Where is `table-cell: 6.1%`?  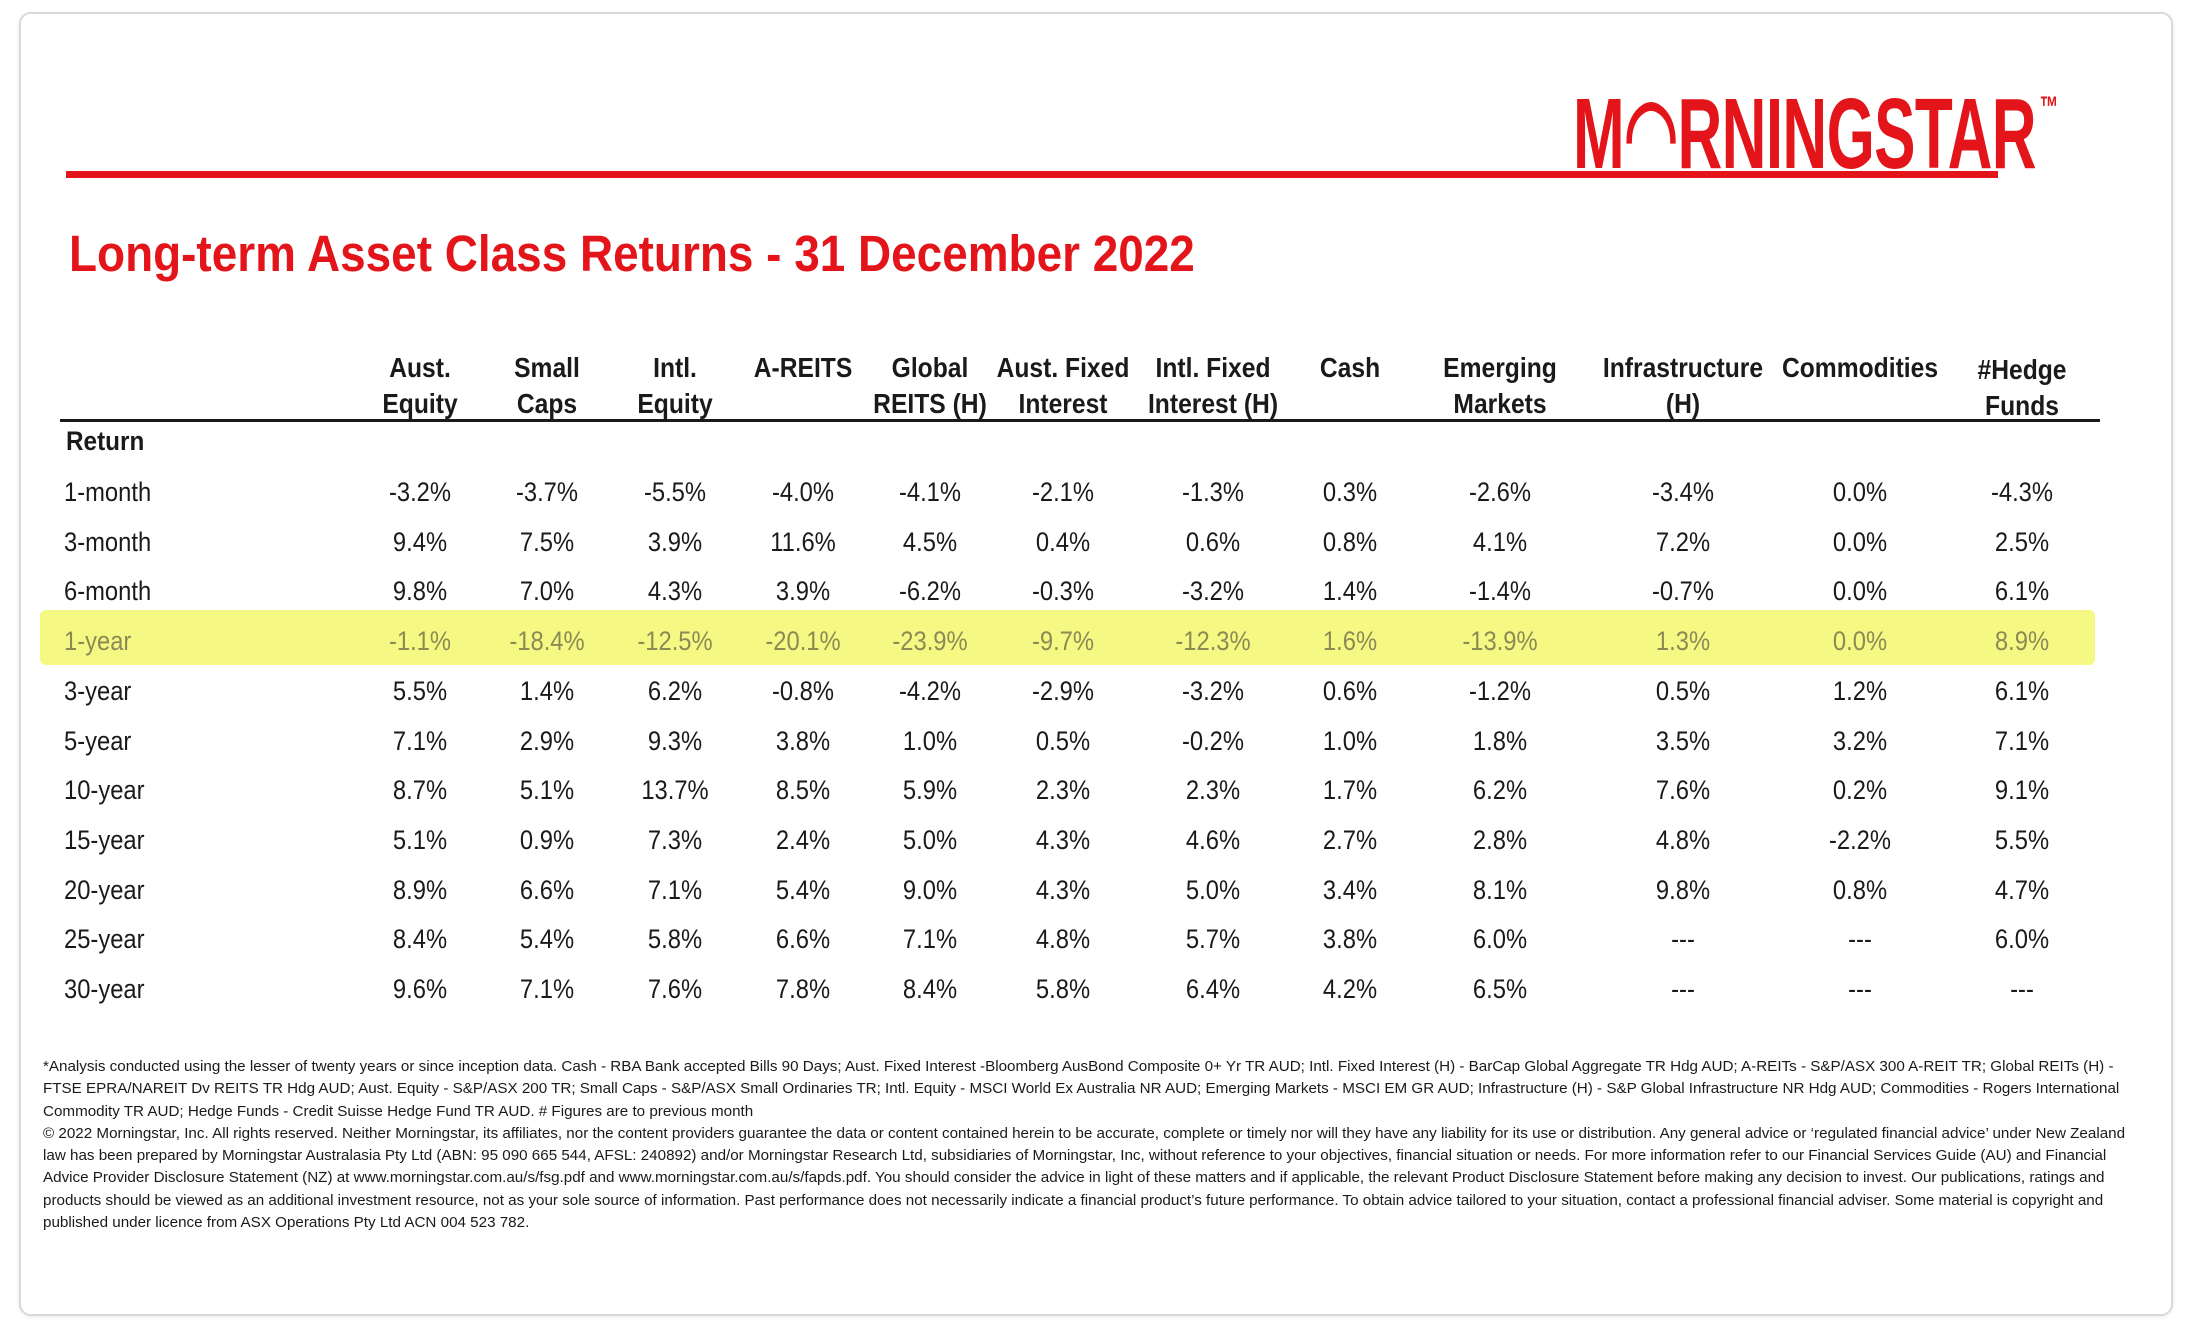
table-cell: 6.1% is located at coordinates (2022, 591).